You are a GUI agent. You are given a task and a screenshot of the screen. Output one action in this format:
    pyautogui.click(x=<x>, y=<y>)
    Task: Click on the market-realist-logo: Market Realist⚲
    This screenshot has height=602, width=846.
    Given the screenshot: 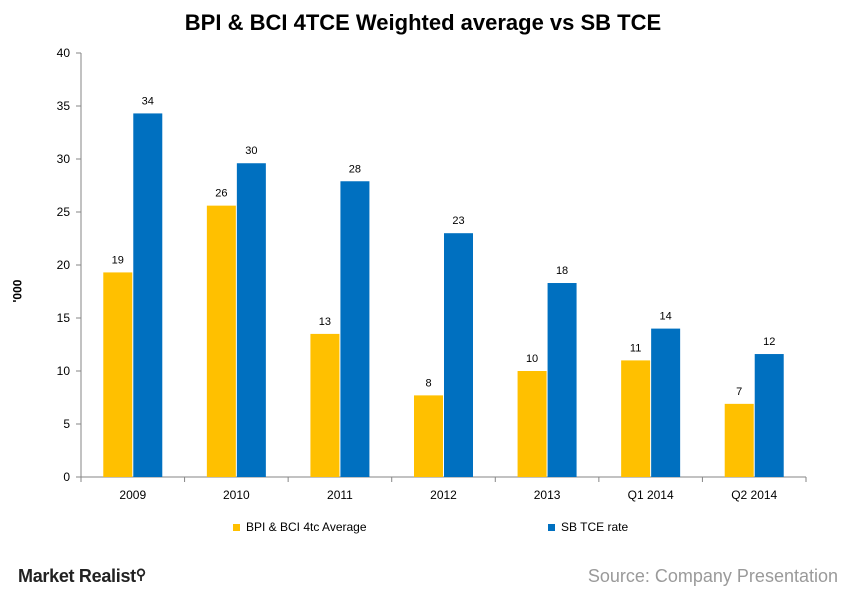 What is the action you would take?
    pyautogui.click(x=82, y=576)
    